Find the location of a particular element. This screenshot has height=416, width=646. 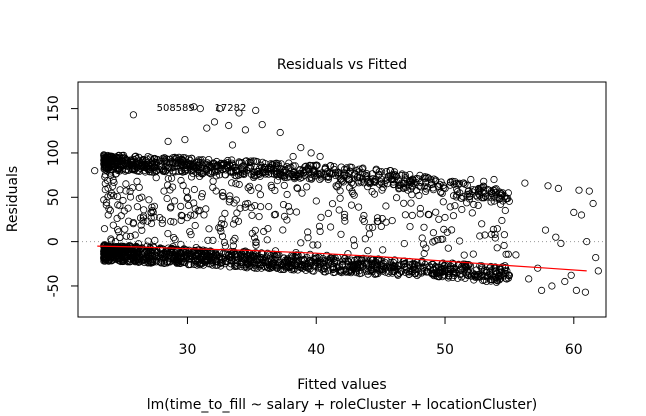

point-labels-layer: 508589 17282 is located at coordinates (202, 108).